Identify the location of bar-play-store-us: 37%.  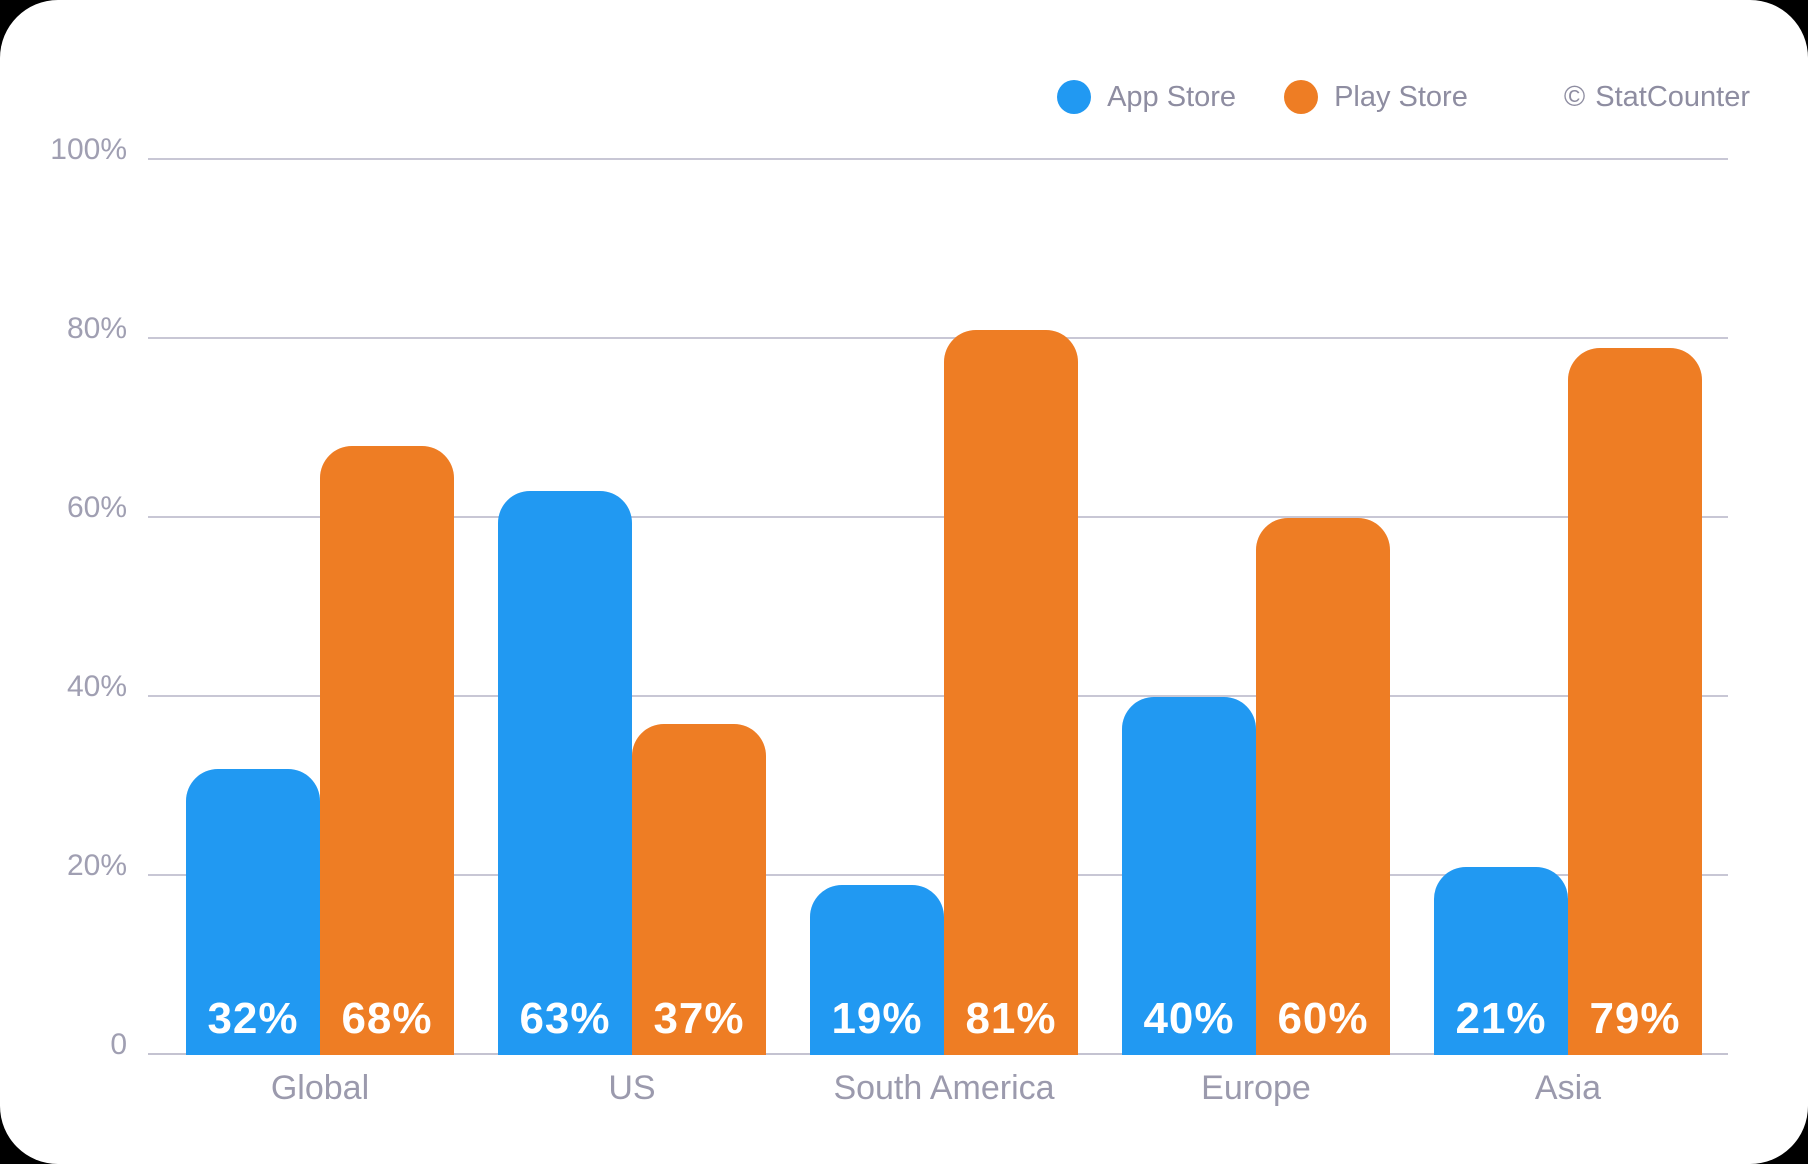
(699, 889).